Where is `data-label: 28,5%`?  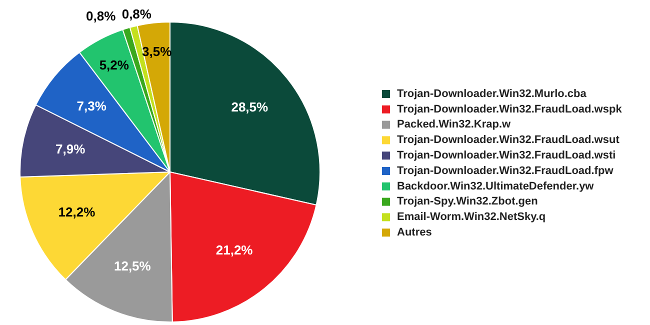 data-label: 28,5% is located at coordinates (250, 107).